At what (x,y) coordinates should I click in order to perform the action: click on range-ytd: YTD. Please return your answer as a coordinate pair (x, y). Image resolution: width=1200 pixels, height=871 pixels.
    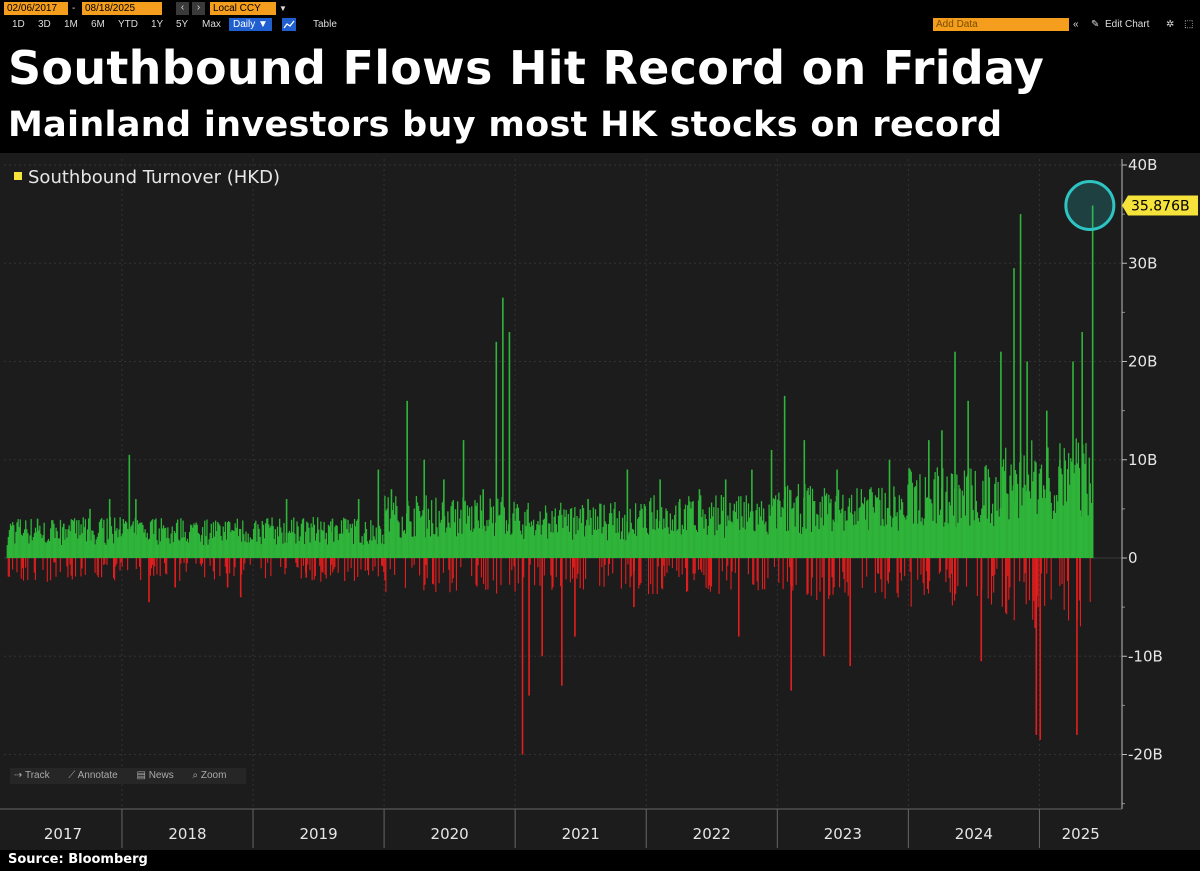
    Looking at the image, I should click on (128, 24).